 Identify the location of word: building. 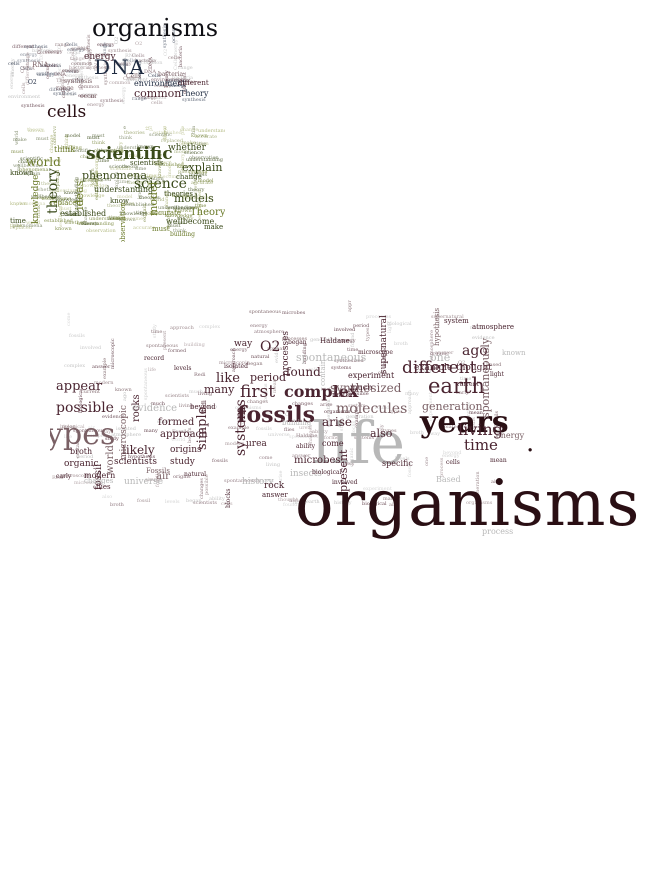
(297, 423).